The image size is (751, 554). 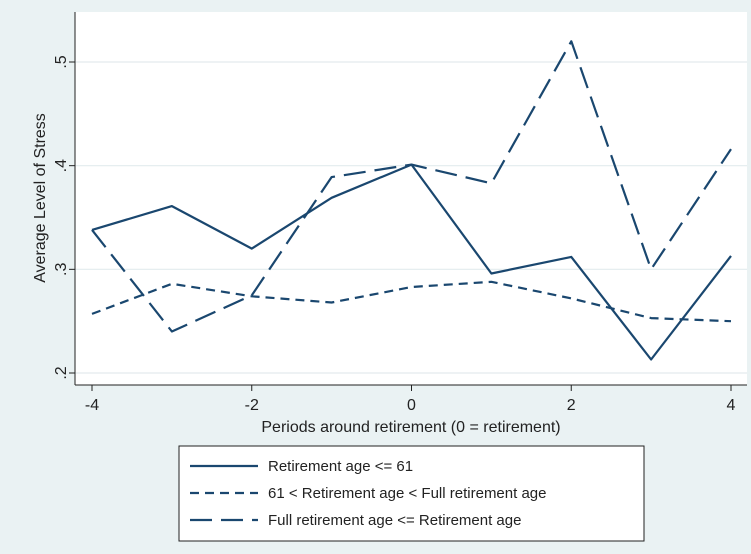 What do you see at coordinates (411, 405) in the screenshot?
I see `x-tick-label: 0` at bounding box center [411, 405].